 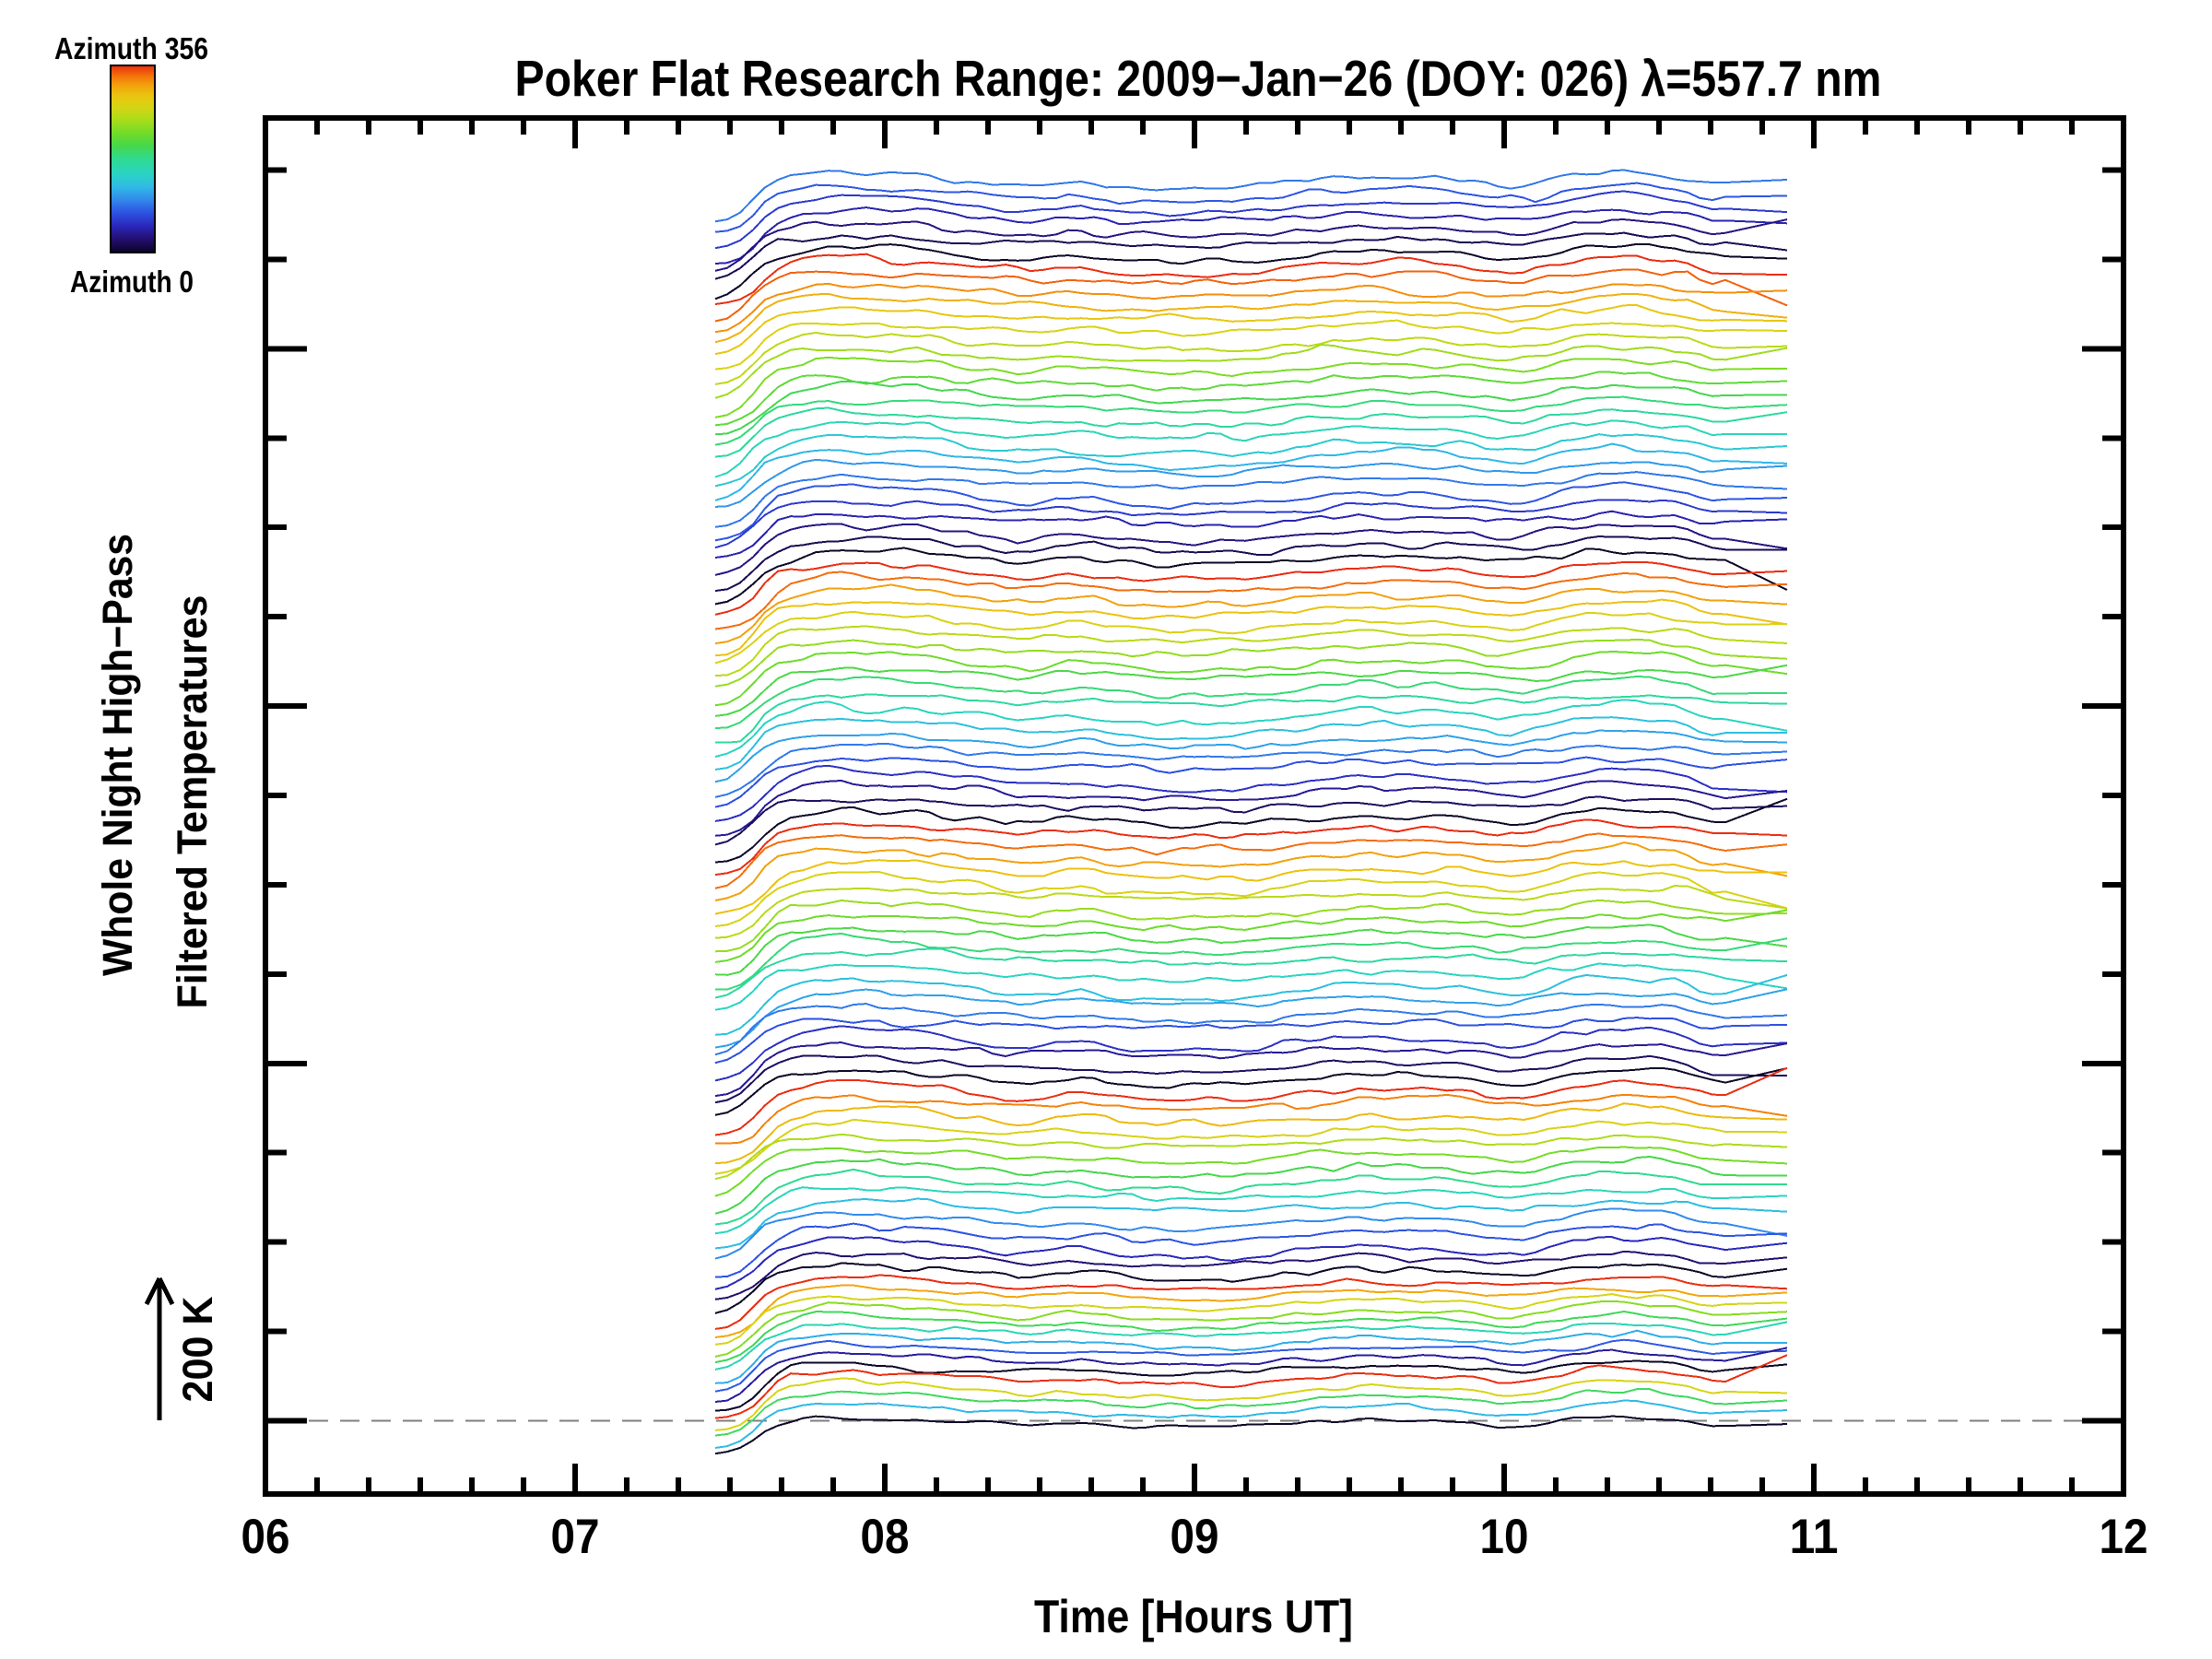 I want to click on svg-text: Filtered Temperatures, so click(x=192, y=802).